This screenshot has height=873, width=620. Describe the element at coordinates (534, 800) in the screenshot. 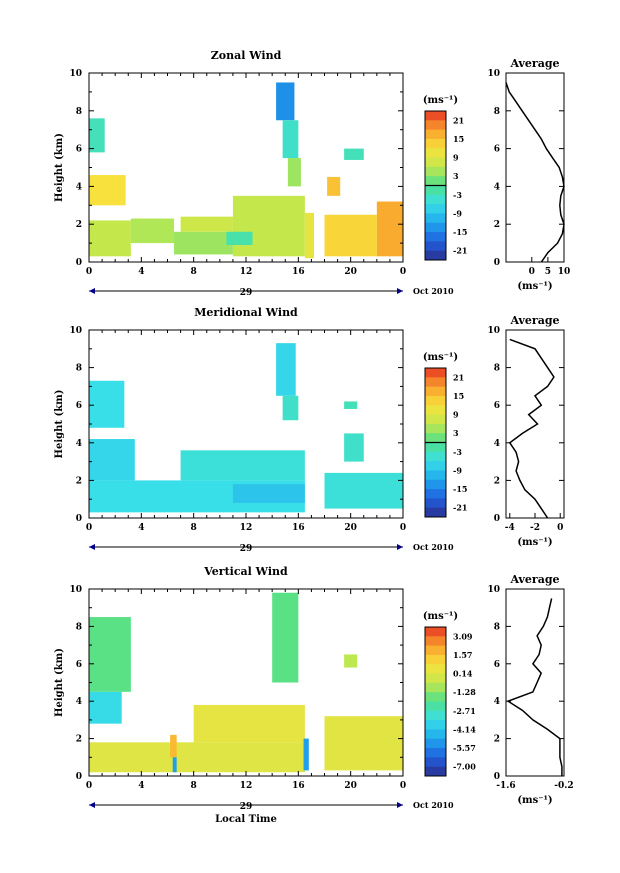

I see `profile-x-label: (ms⁻¹)` at that location.